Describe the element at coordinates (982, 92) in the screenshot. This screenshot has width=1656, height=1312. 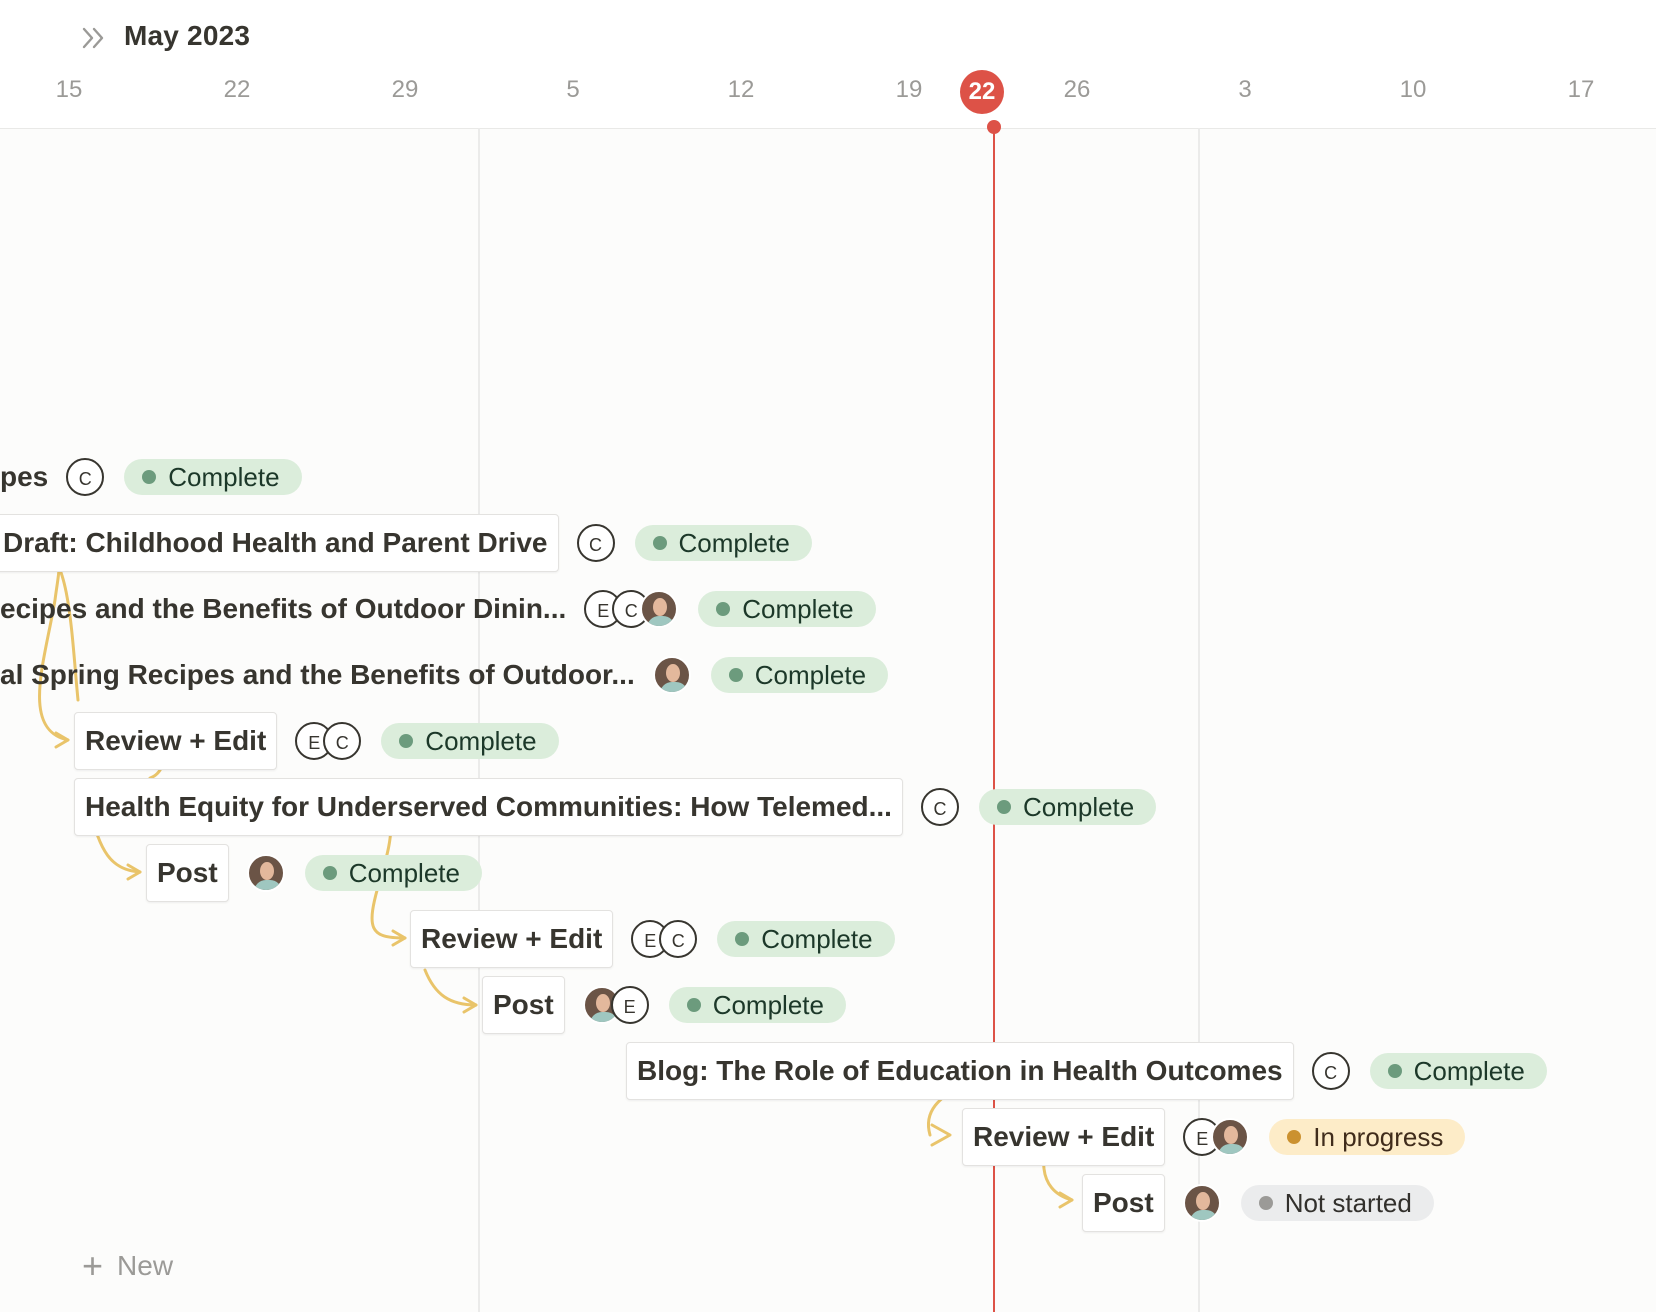
I see `today-marker: 22` at that location.